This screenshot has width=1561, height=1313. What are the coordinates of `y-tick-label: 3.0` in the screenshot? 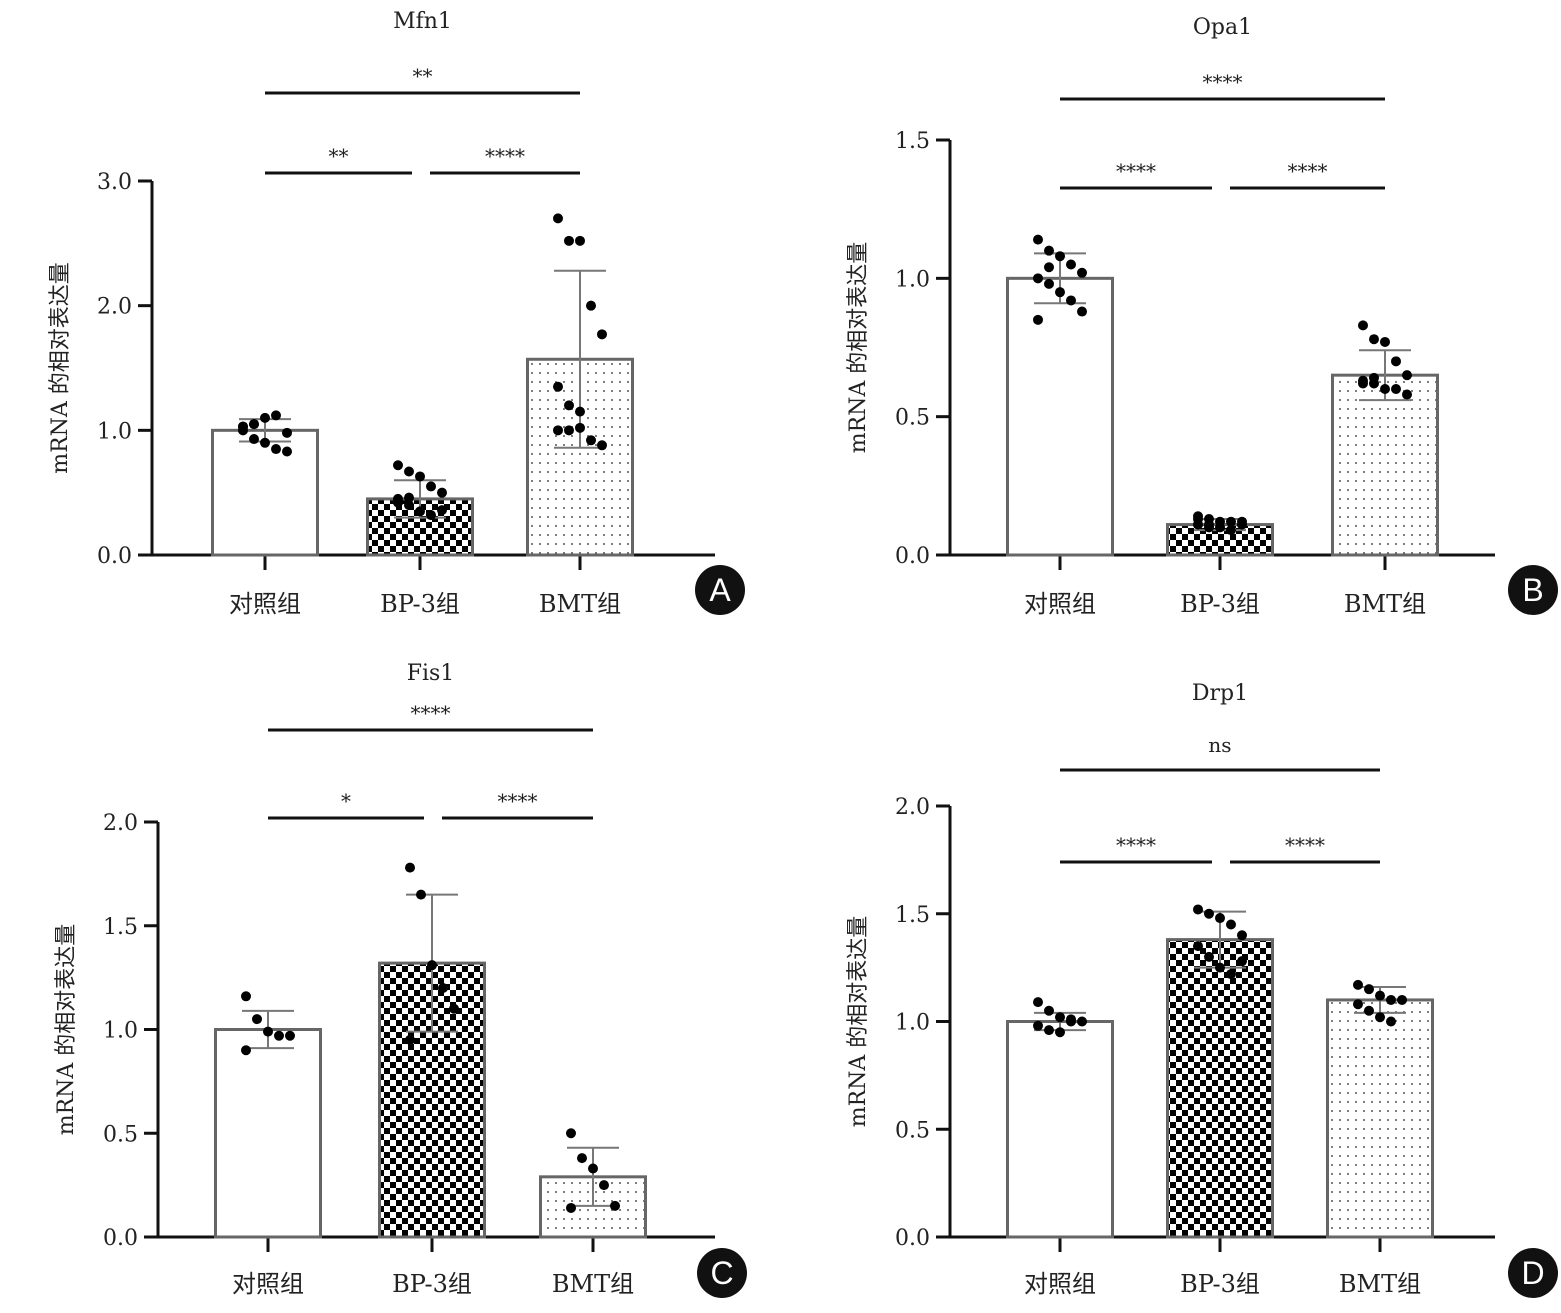 It's located at (114, 182).